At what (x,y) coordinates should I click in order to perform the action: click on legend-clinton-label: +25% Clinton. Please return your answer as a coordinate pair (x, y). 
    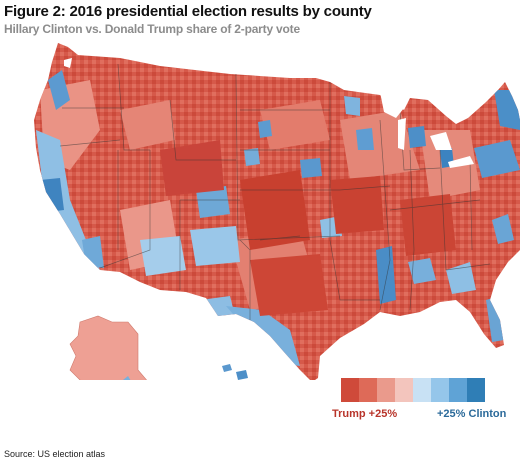
    Looking at the image, I should click on (472, 414).